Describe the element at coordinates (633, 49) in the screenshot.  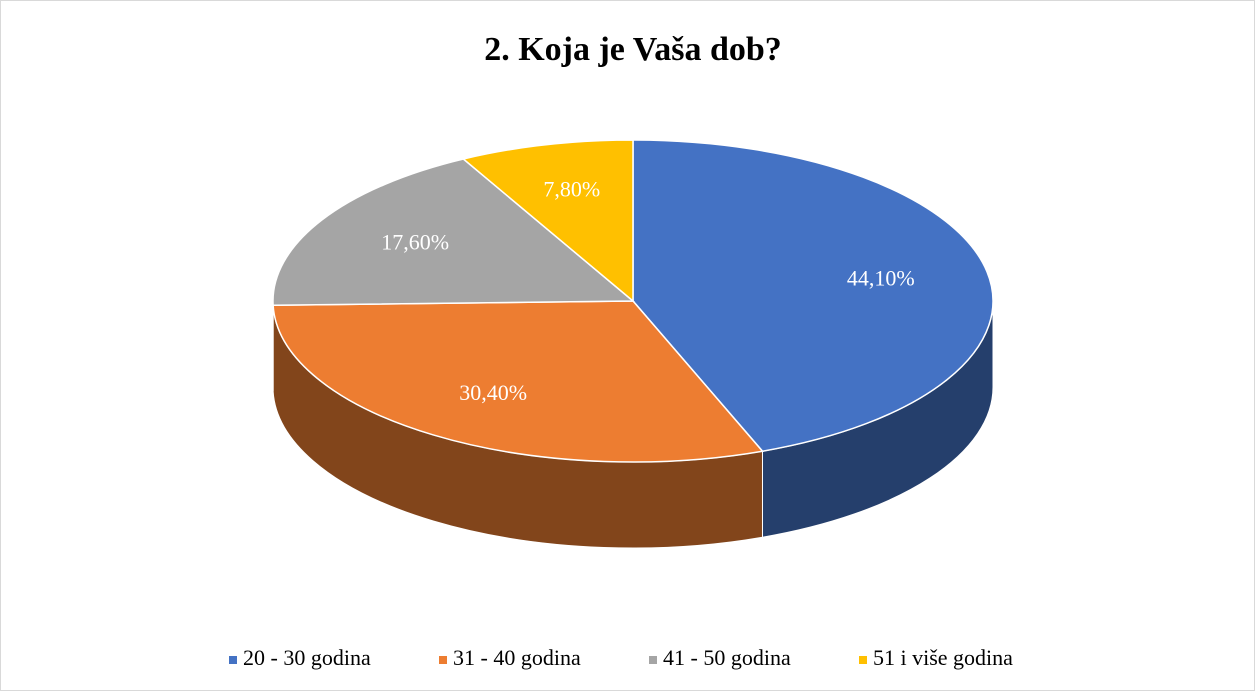
I see `chart-title: 2. Koja je Vaša dob?` at that location.